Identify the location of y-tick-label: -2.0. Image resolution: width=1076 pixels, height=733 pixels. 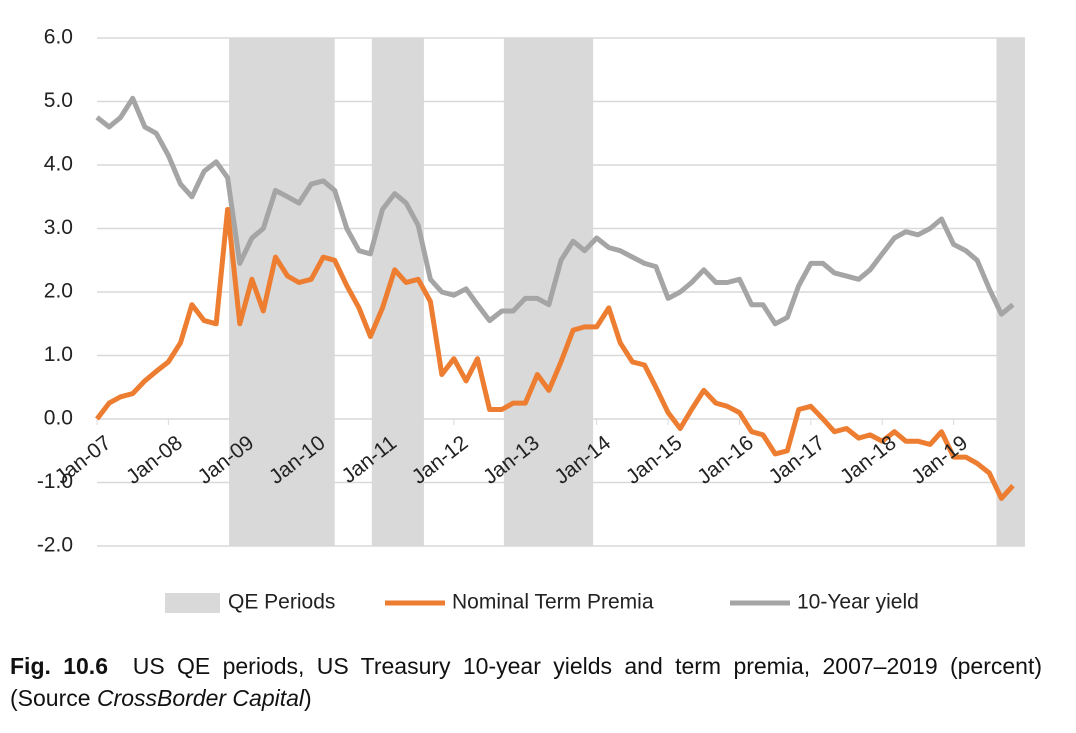
(55, 545).